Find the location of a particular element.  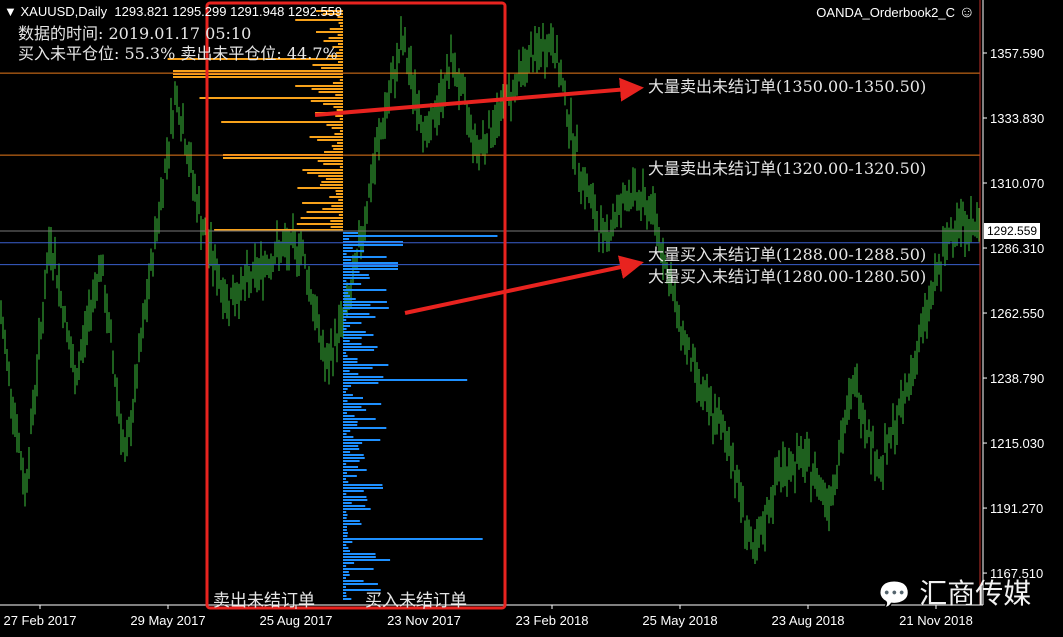

level-label: 大量买入未结订单(1280.00-1280.50) is located at coordinates (787, 276).